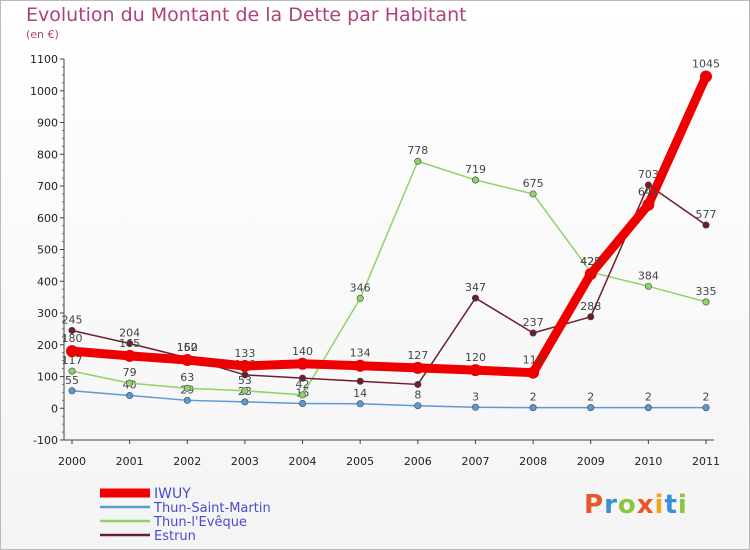 Image resolution: width=750 pixels, height=550 pixels. I want to click on data-label: 423, so click(590, 261).